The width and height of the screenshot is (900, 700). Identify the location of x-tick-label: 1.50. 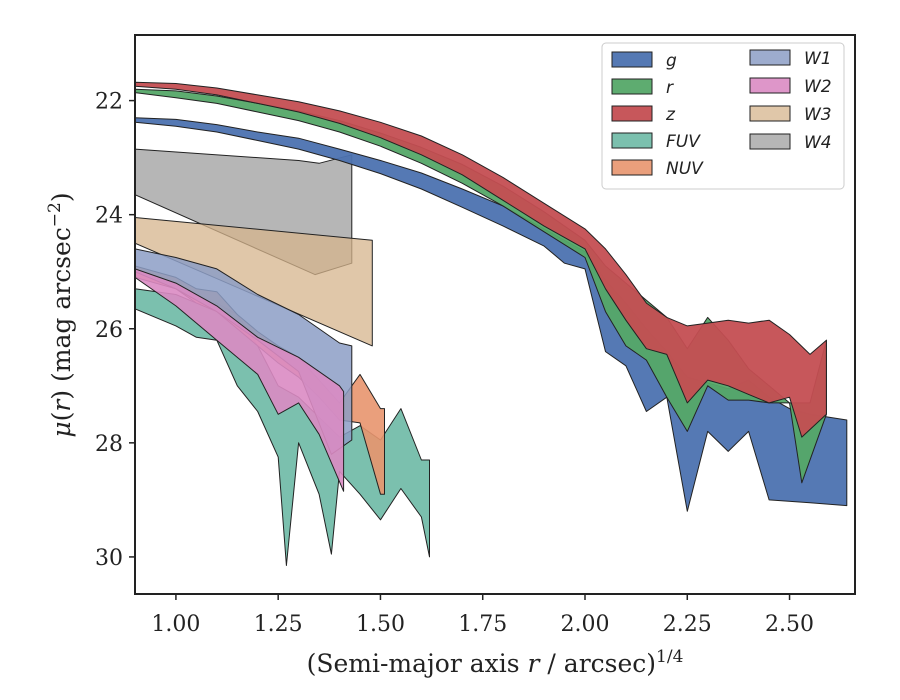
(380, 624).